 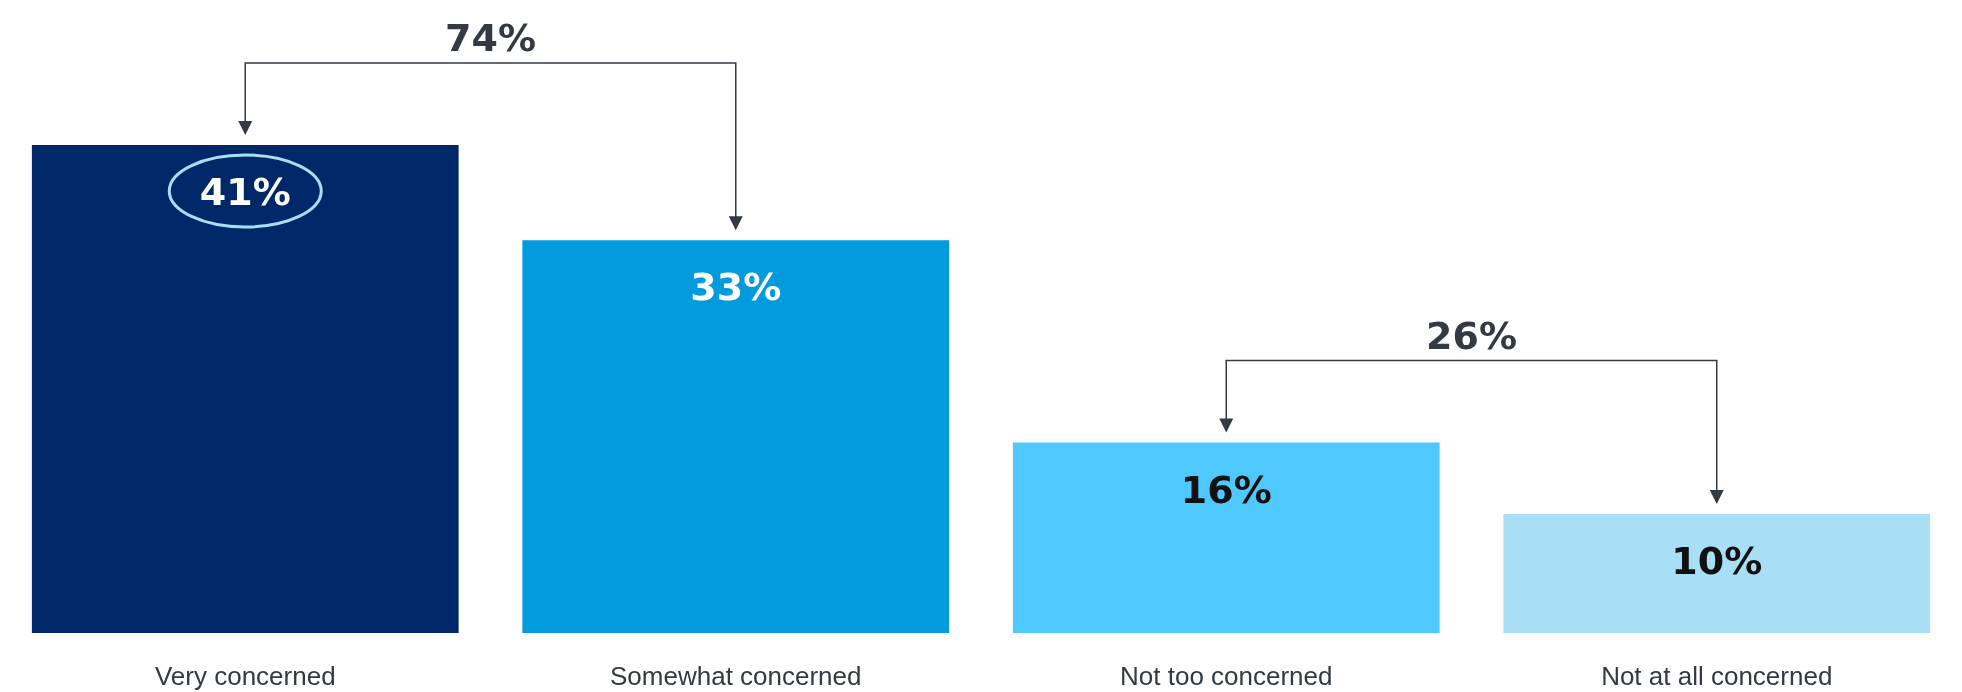 What do you see at coordinates (736, 676) in the screenshot?
I see `x-tick-label: Somewhat concerned` at bounding box center [736, 676].